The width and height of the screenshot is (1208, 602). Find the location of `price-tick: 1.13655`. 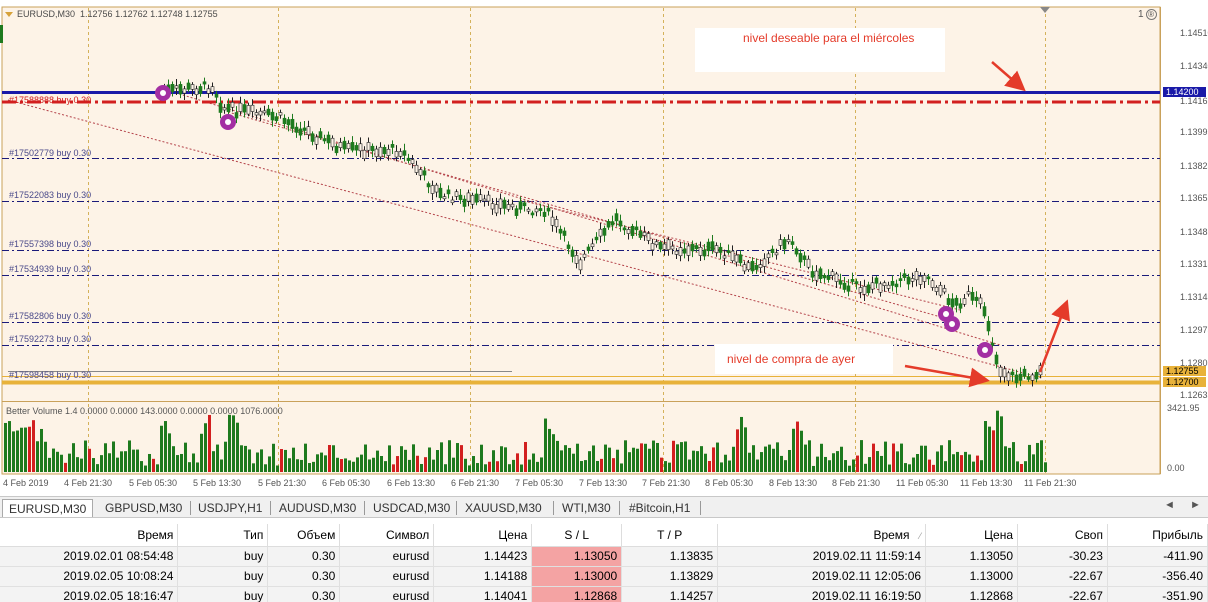

price-tick: 1.13655 is located at coordinates (1194, 198).